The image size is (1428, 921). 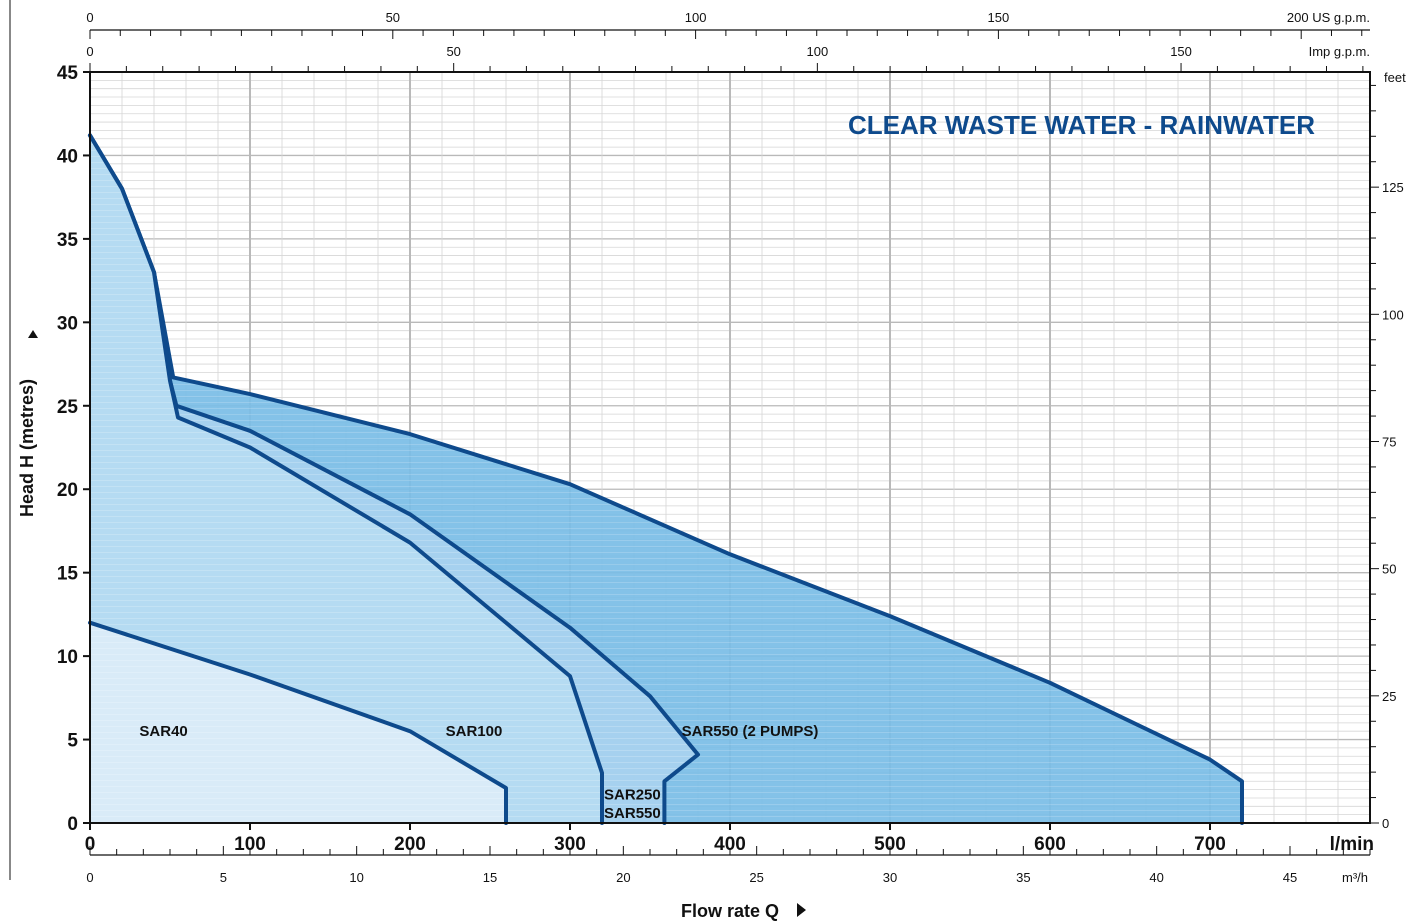 I want to click on y-tick-label: 20, so click(x=67, y=490).